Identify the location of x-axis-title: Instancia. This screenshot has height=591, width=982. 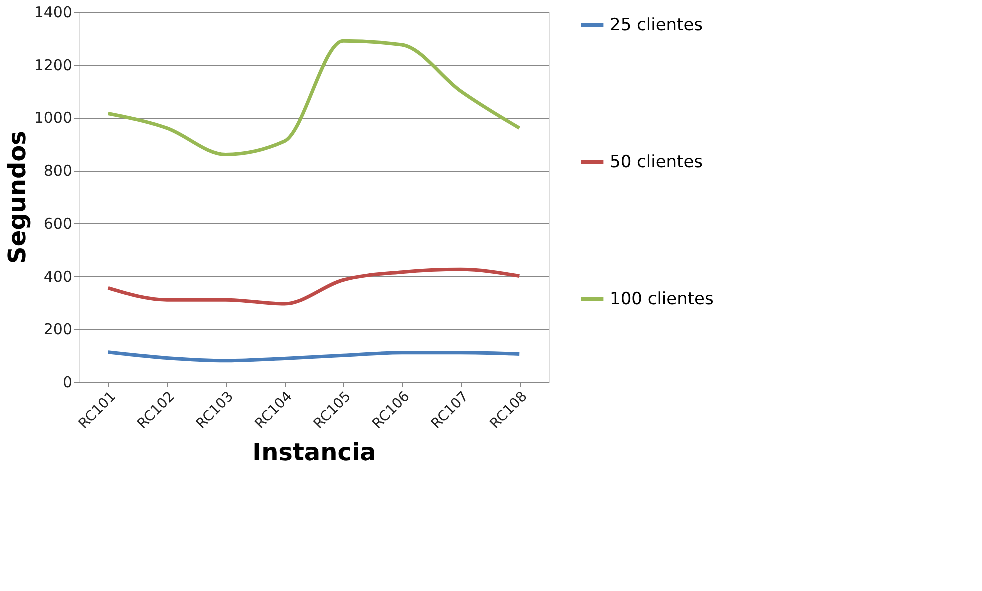
(314, 452).